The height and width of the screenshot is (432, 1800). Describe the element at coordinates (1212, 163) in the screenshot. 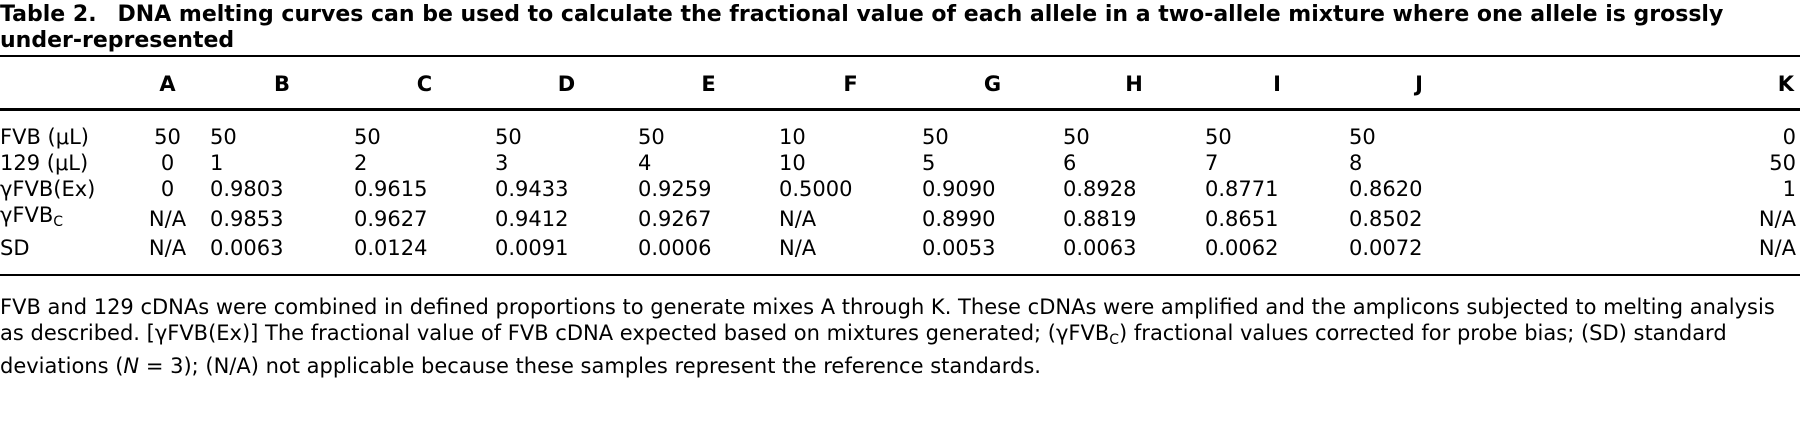

I see `table-cell: 7` at that location.